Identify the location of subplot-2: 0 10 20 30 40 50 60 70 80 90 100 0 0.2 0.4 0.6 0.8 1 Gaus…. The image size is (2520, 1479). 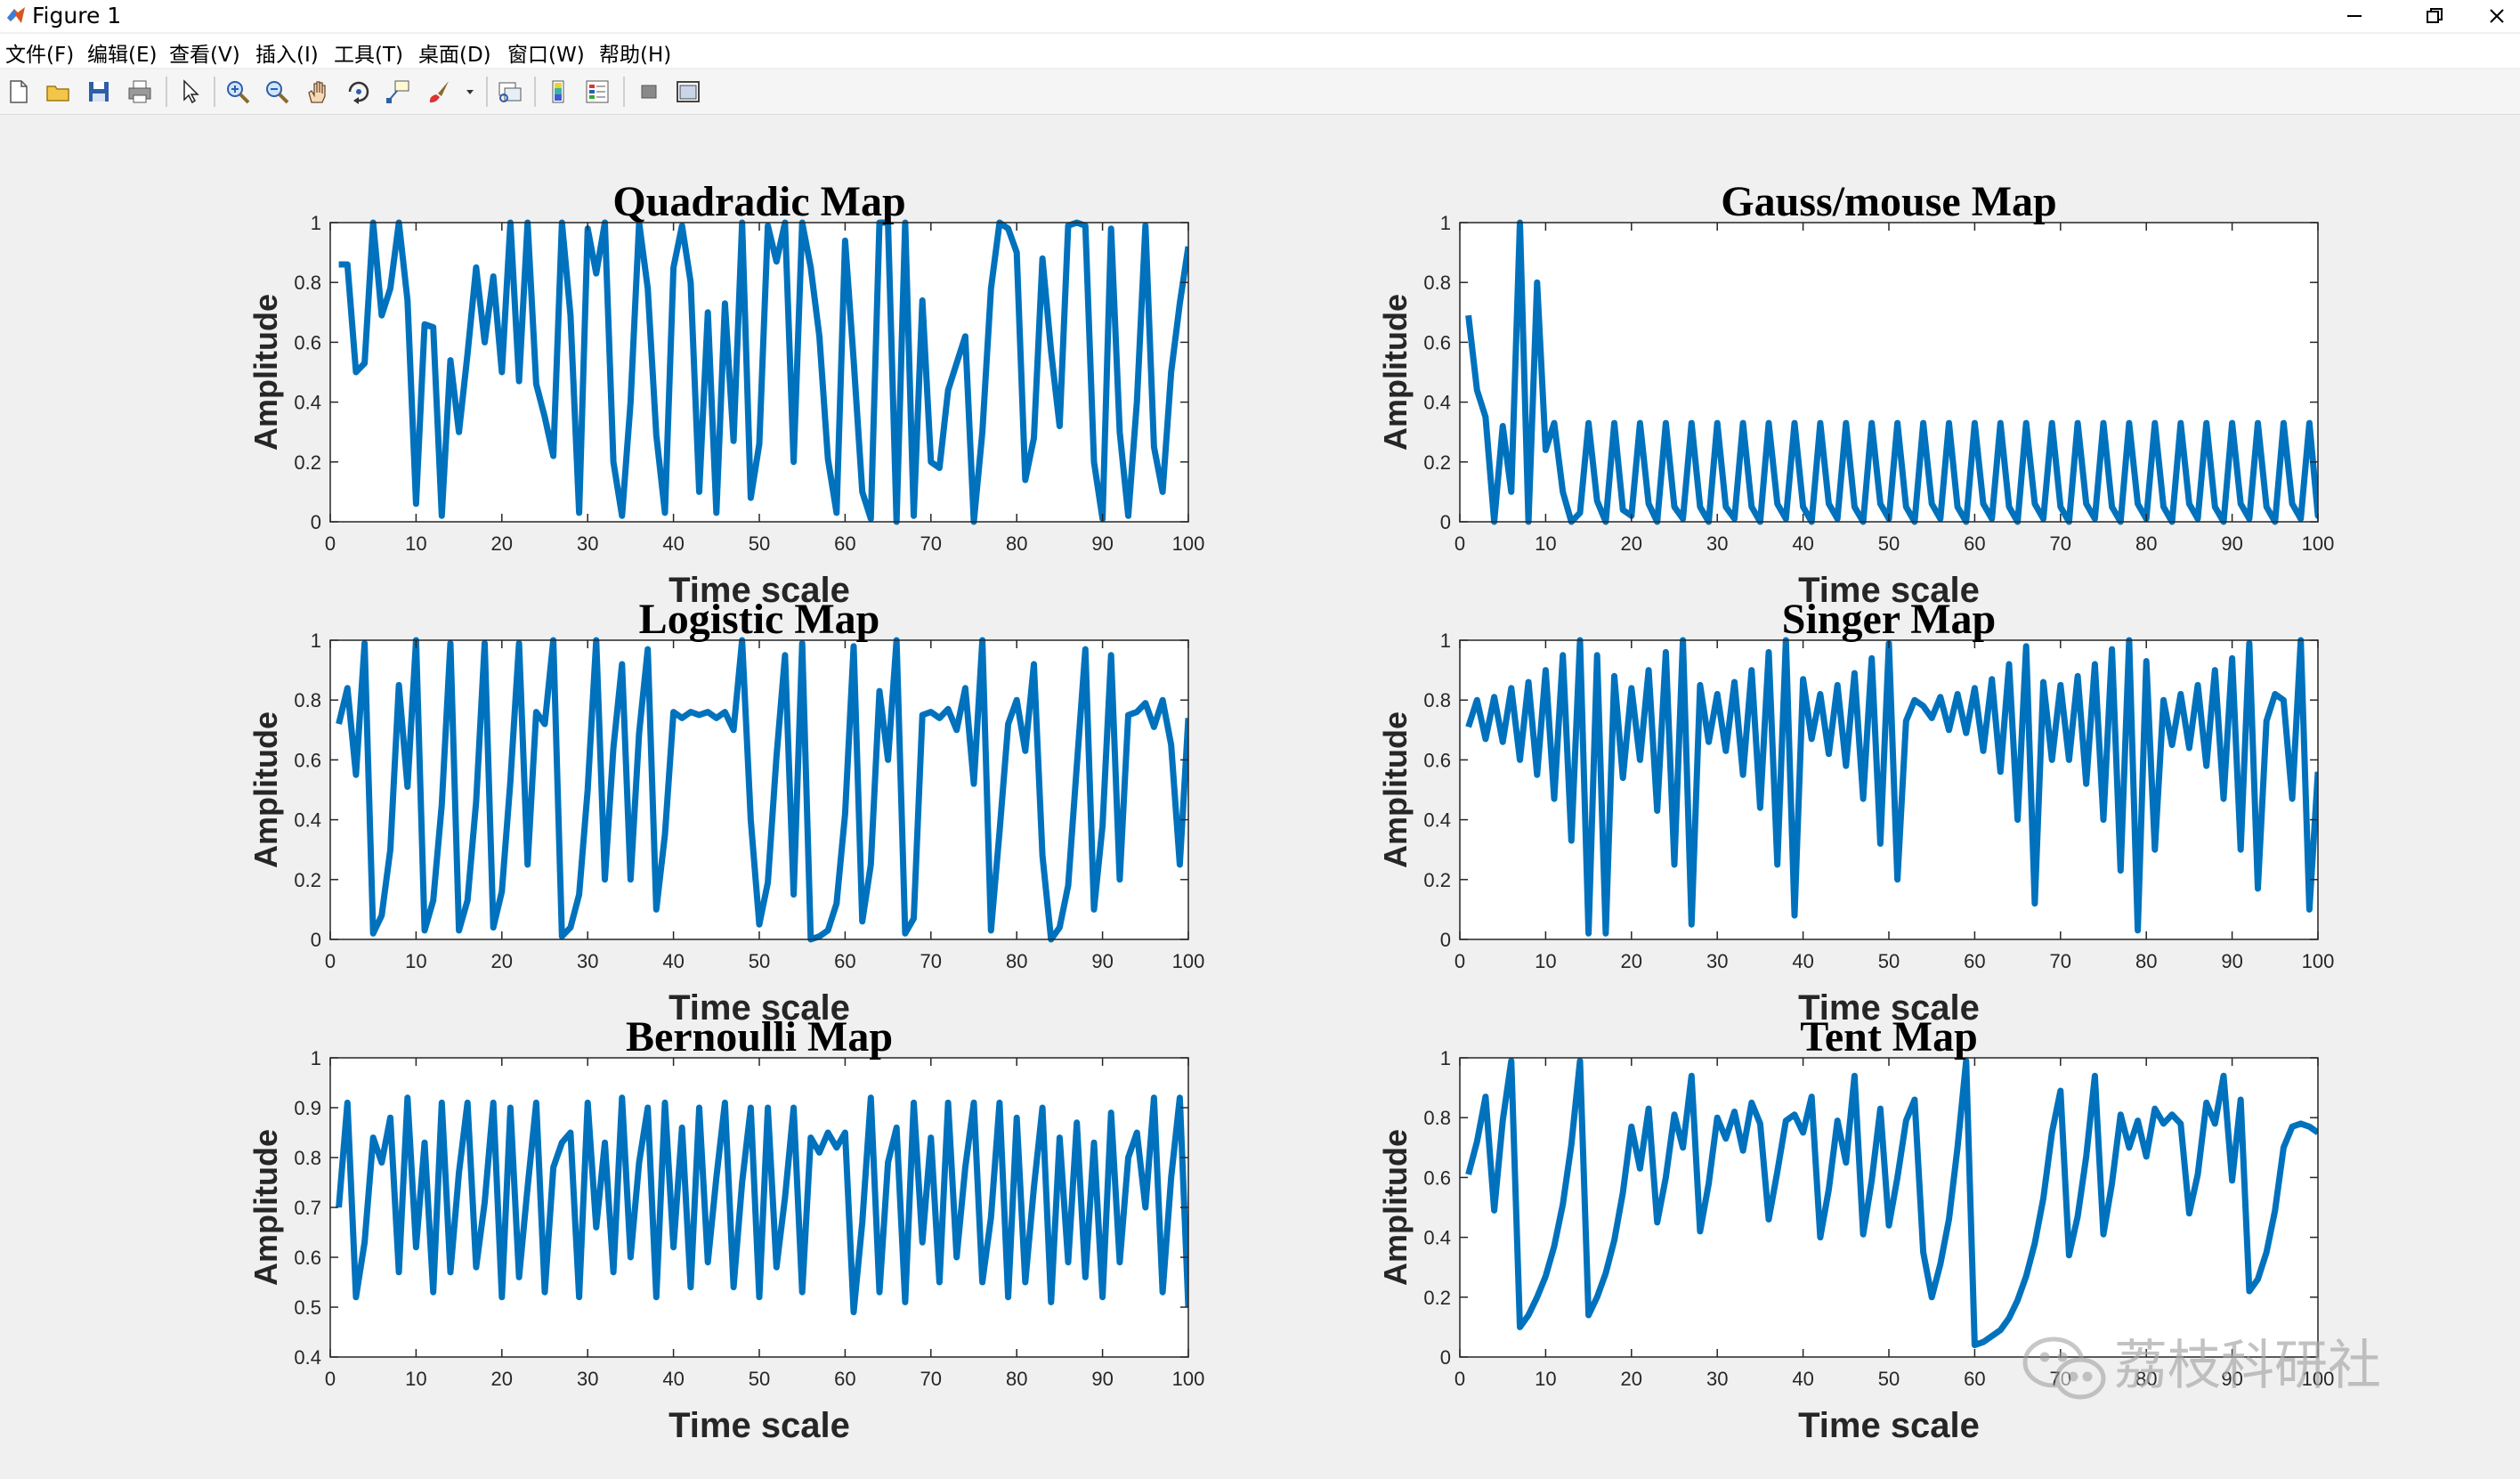
(1855, 394).